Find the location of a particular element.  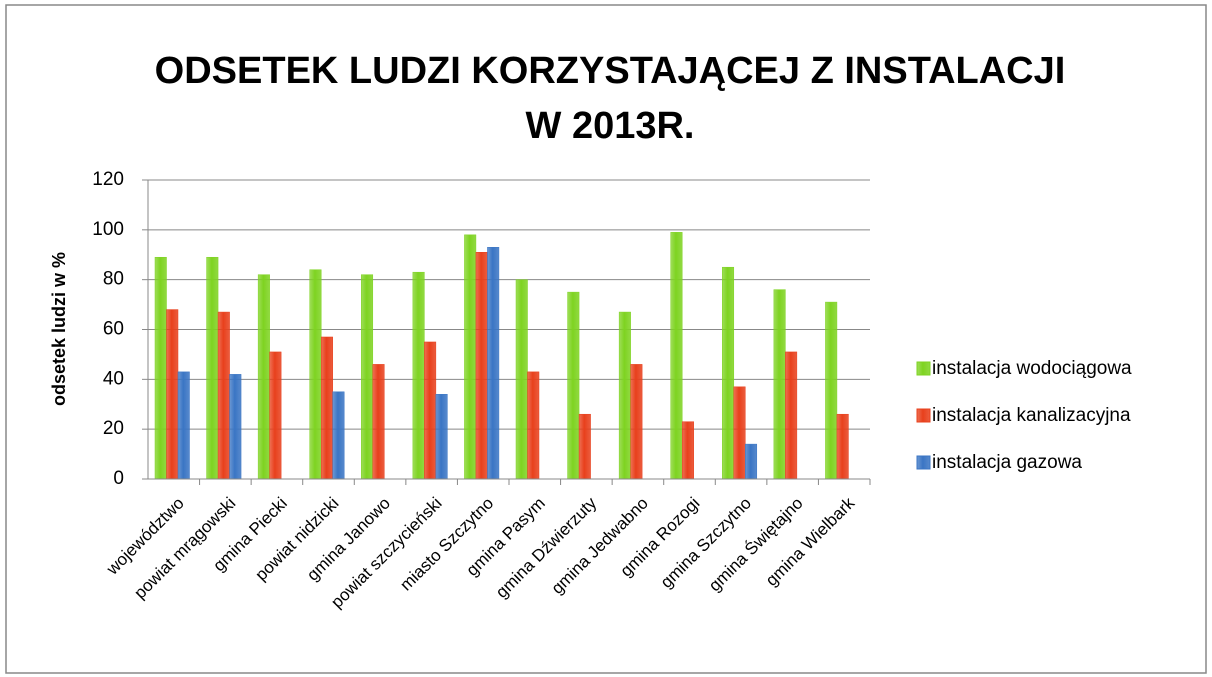

y-tick-label: 0 is located at coordinates (118, 478).